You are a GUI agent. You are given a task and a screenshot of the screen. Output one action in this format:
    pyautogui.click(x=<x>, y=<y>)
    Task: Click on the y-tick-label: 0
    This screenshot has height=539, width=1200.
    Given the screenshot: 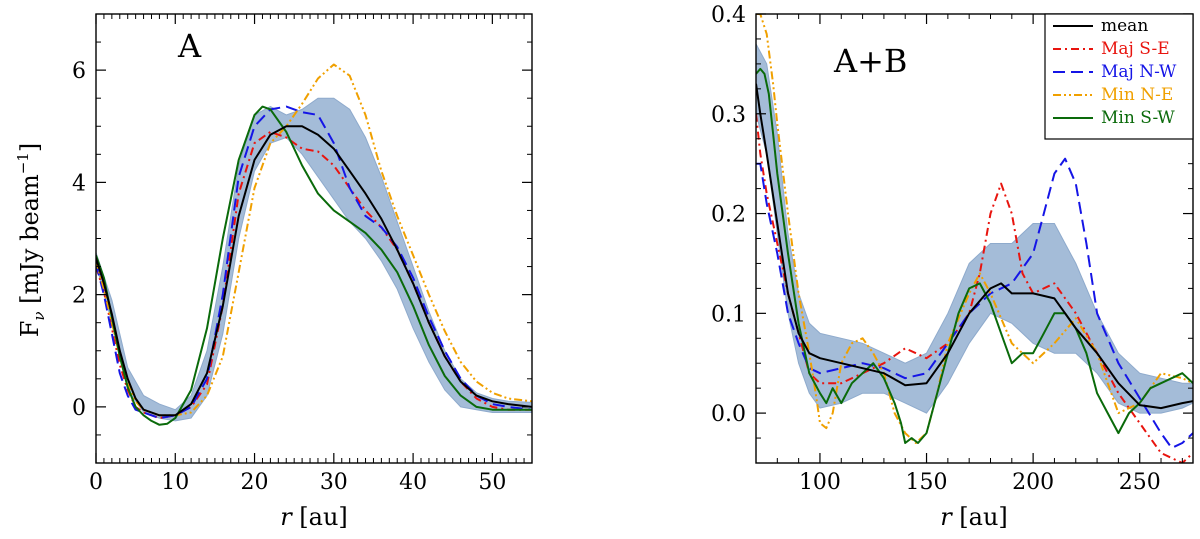 What is the action you would take?
    pyautogui.click(x=79, y=408)
    